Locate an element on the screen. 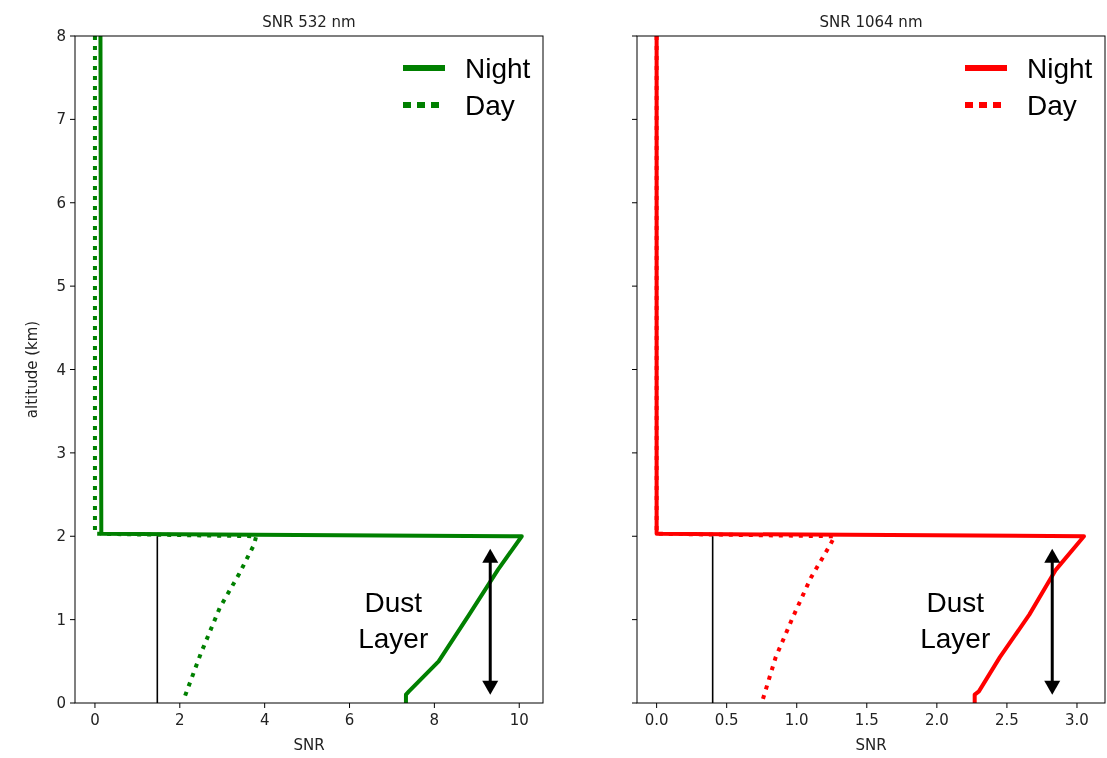  y-tick-label: 3 is located at coordinates (61, 452).